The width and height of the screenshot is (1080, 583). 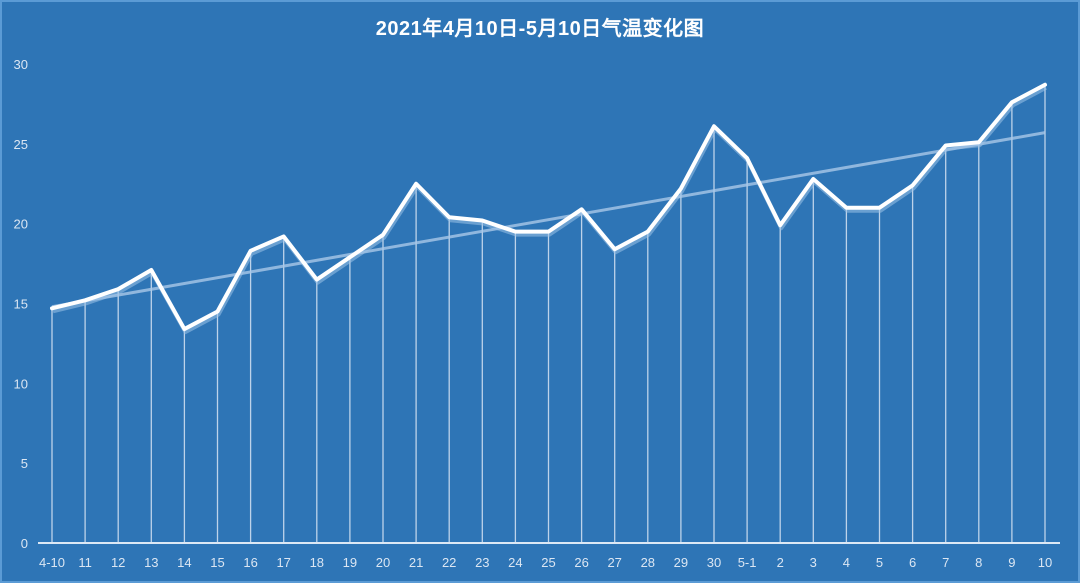 I want to click on x-tick-label: 14, so click(x=184, y=562).